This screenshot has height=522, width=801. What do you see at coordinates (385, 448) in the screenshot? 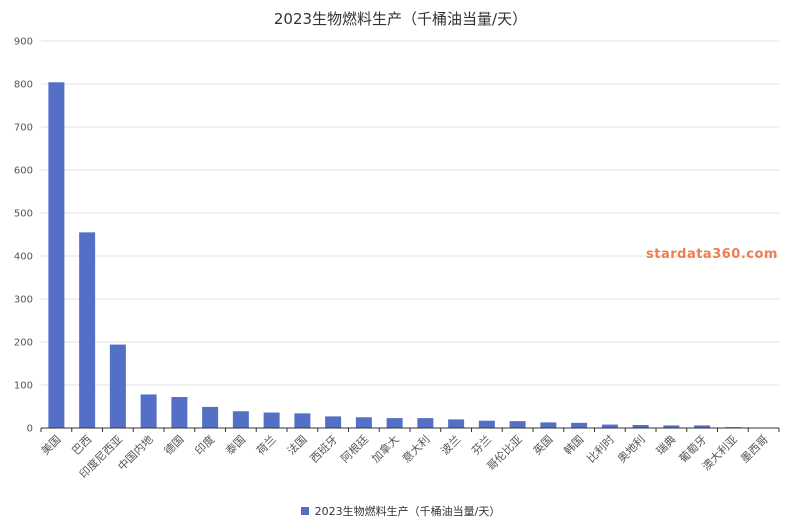
I see `x-tick-label: 加拿大` at bounding box center [385, 448].